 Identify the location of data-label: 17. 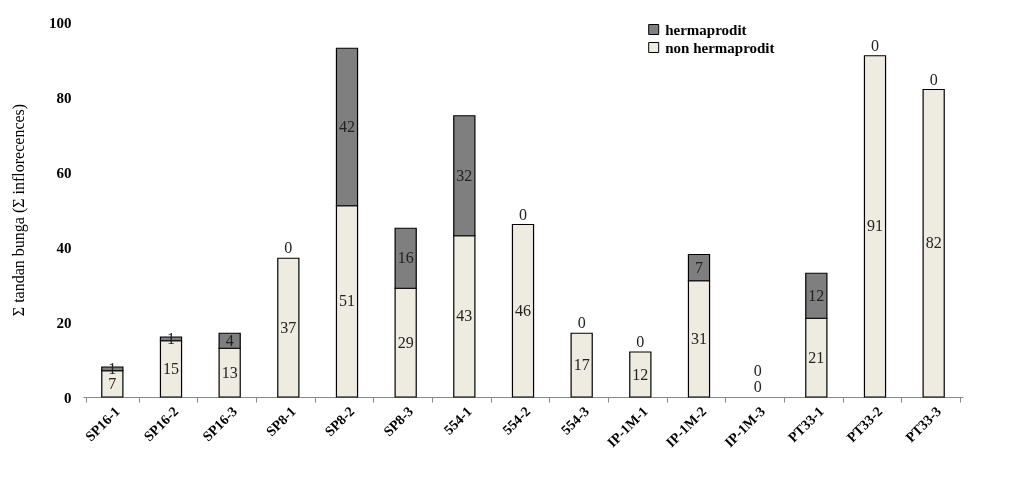
(581, 365).